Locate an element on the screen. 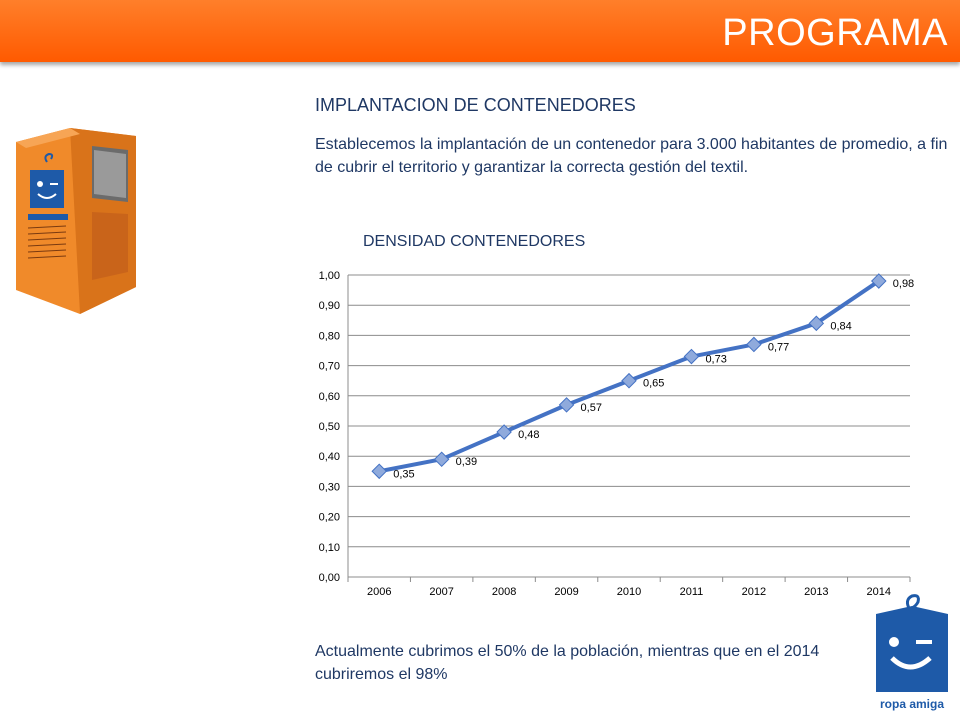 This screenshot has width=960, height=720. data-label: 0,39 is located at coordinates (466, 462).